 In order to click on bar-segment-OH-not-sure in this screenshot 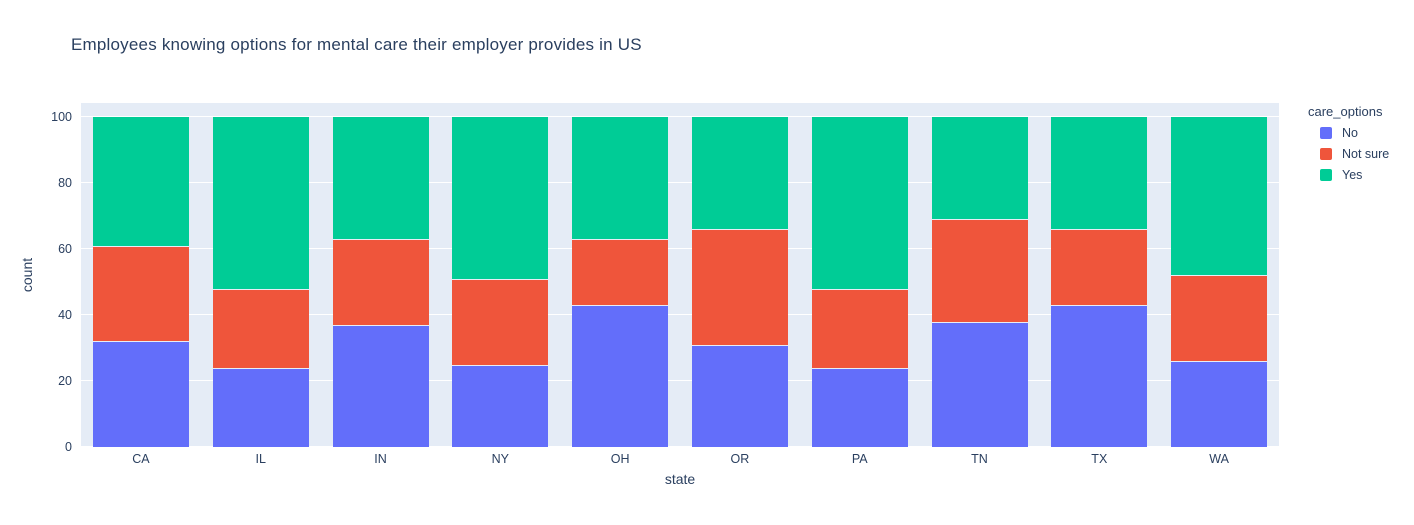, I will do `click(620, 272)`.